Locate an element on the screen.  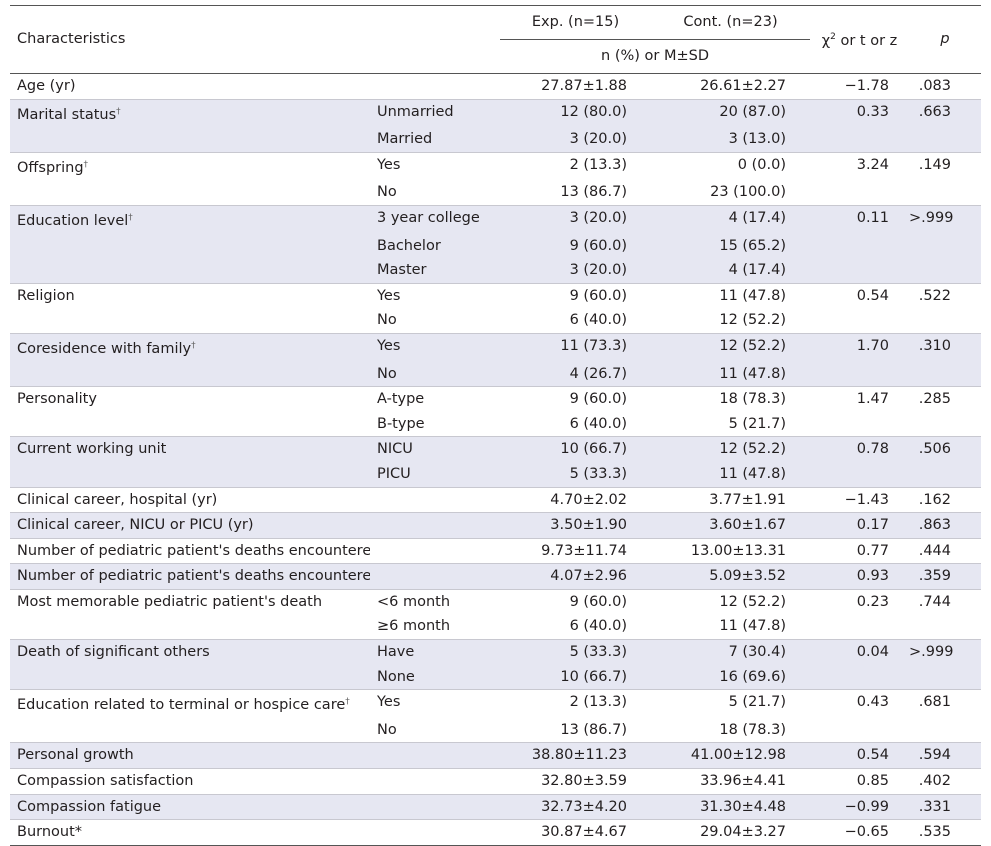
p-value: .535 is located at coordinates (945, 832).